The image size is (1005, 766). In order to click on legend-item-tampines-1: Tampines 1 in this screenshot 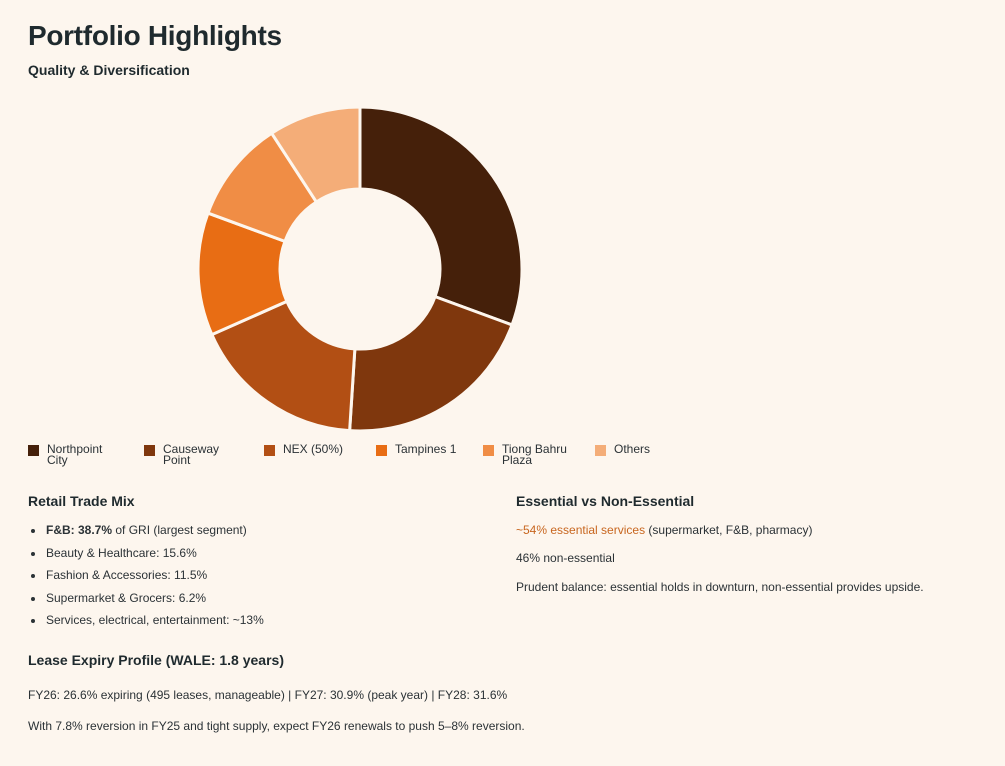, I will do `click(429, 454)`.